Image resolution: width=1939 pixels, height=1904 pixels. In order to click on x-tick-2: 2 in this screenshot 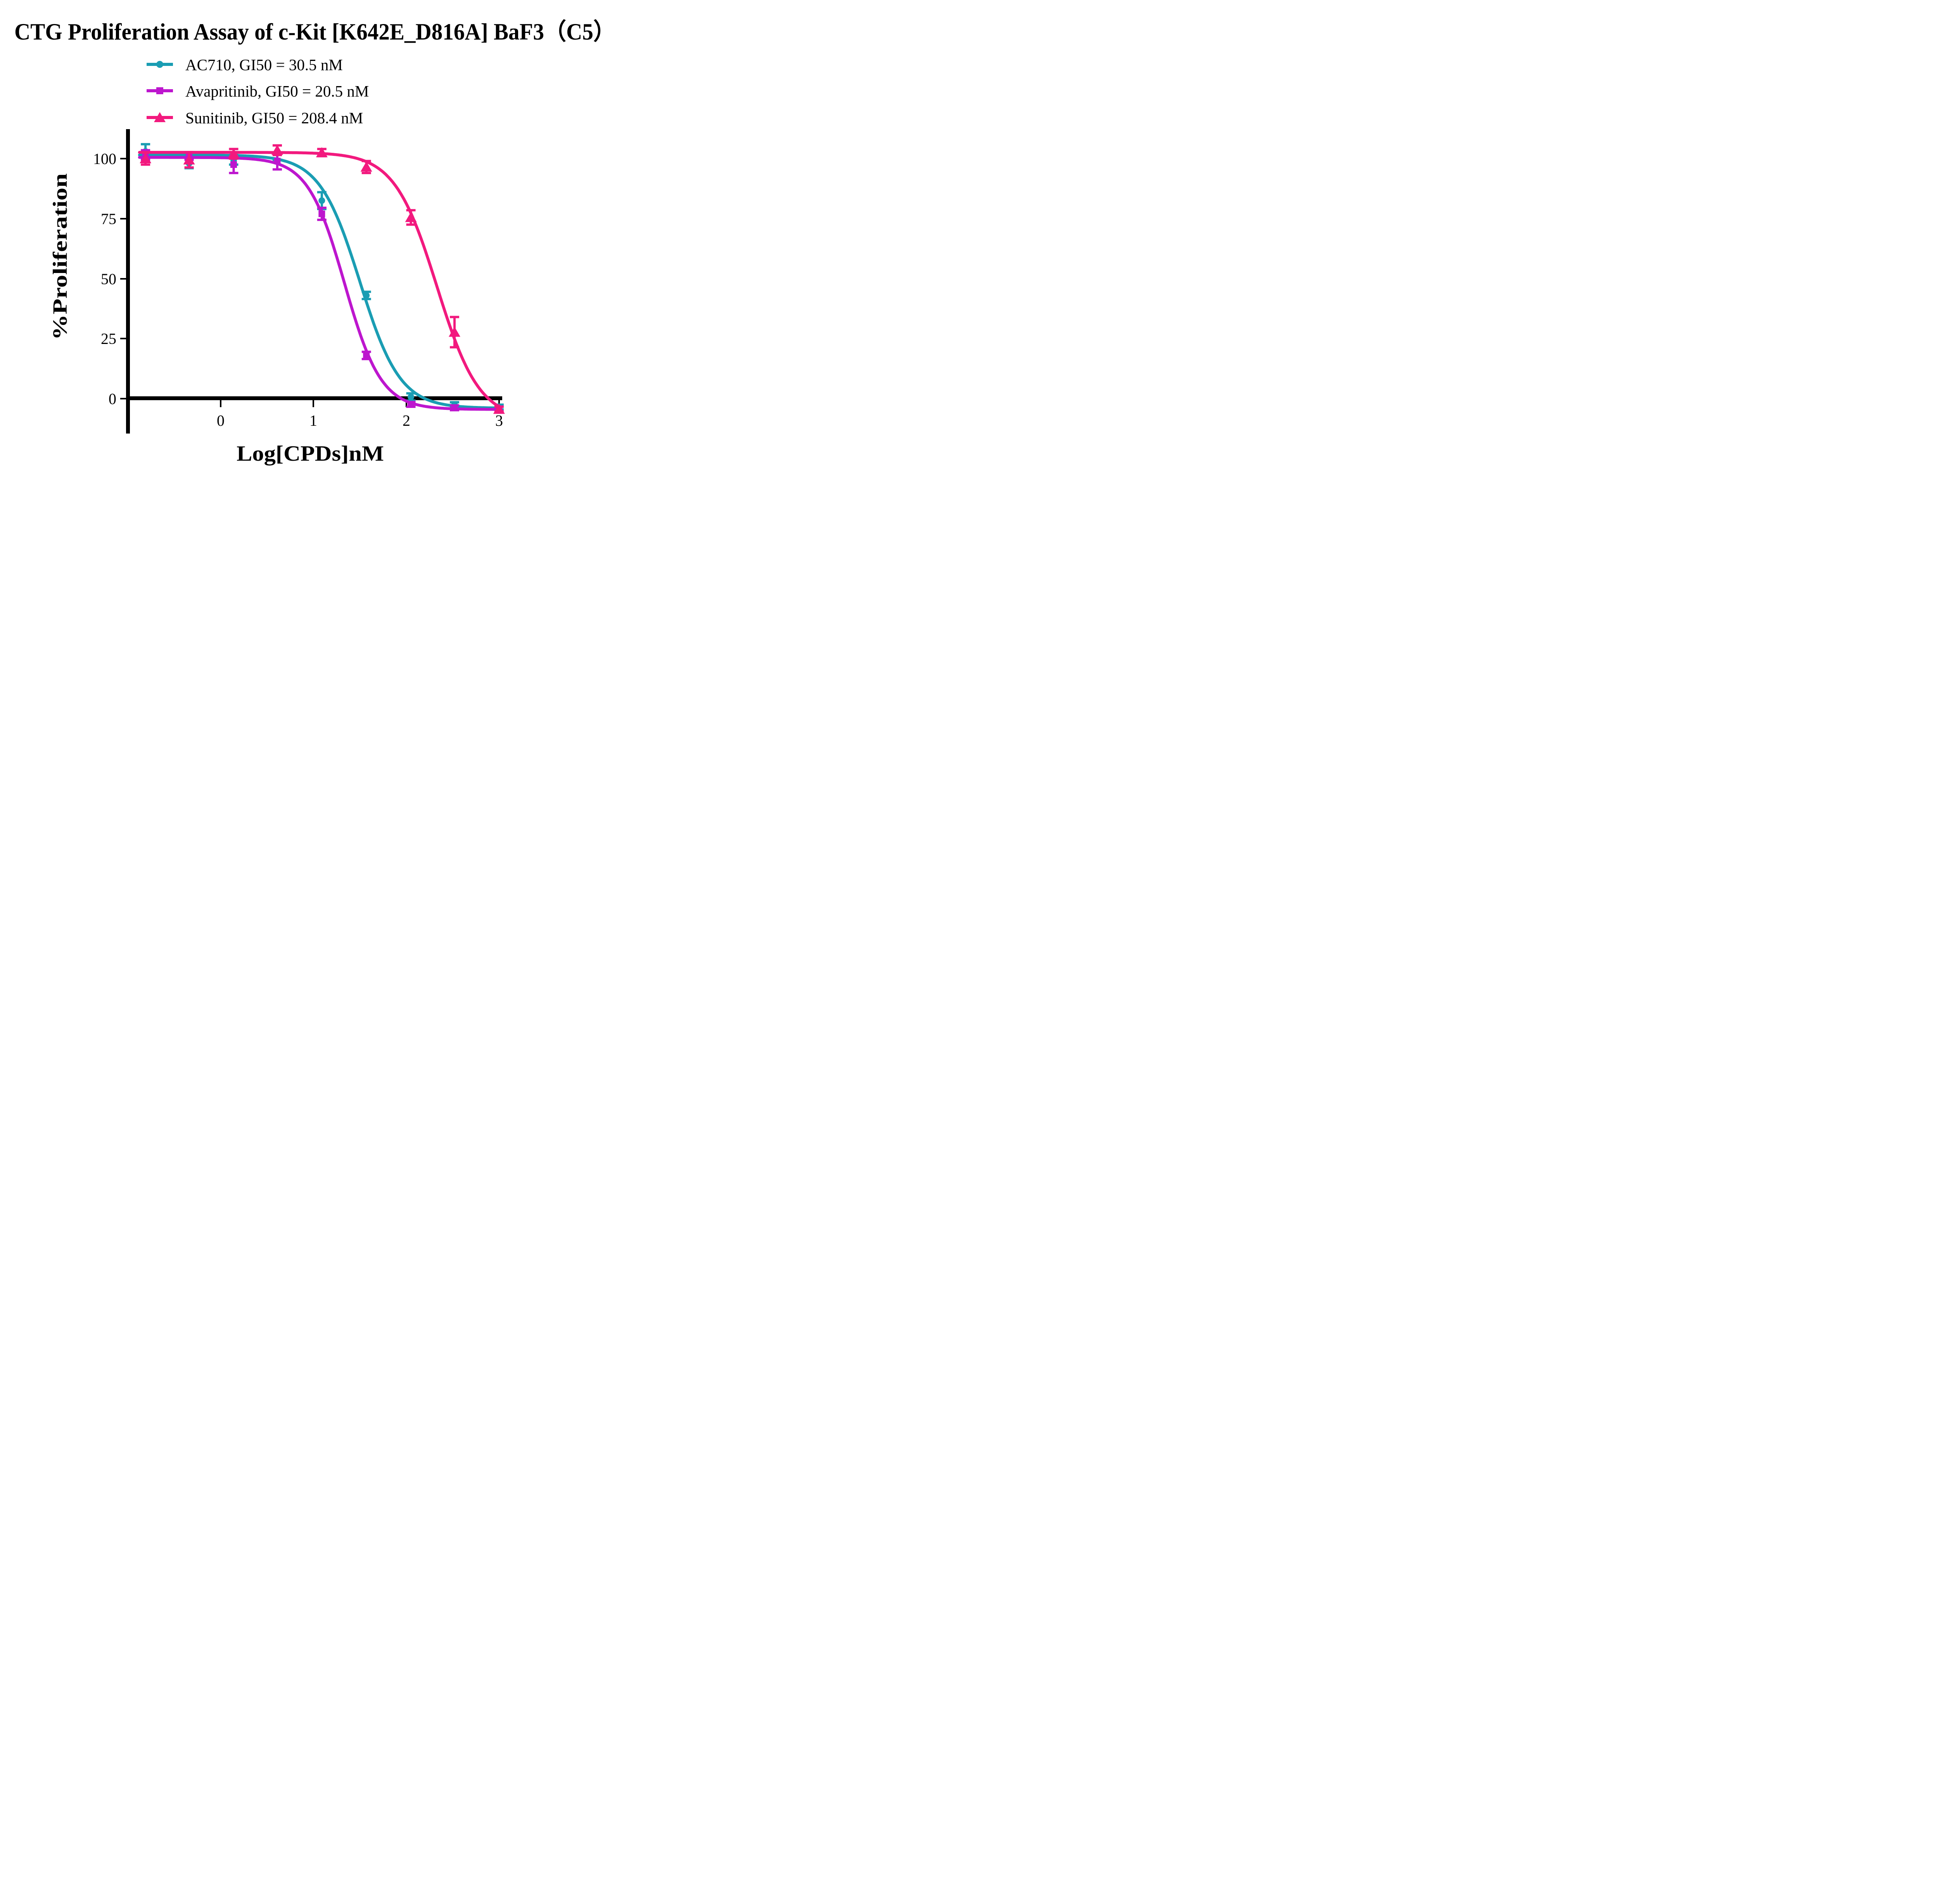, I will do `click(406, 421)`.